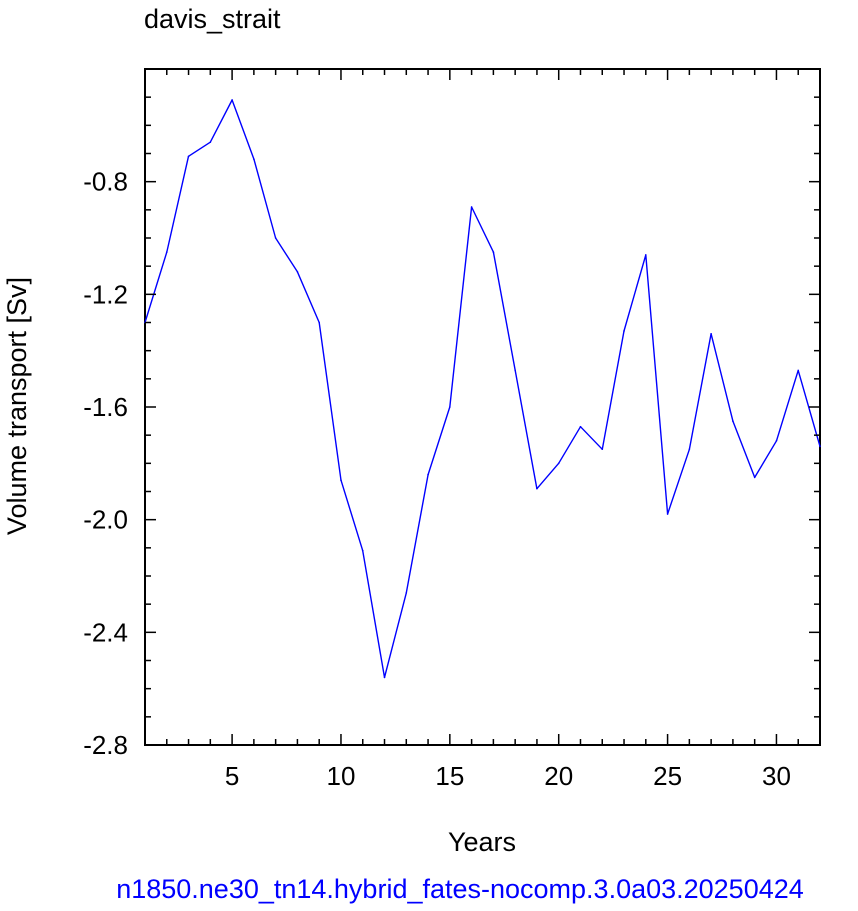 This screenshot has width=858, height=911. I want to click on x-tick-label: 5, so click(232, 776).